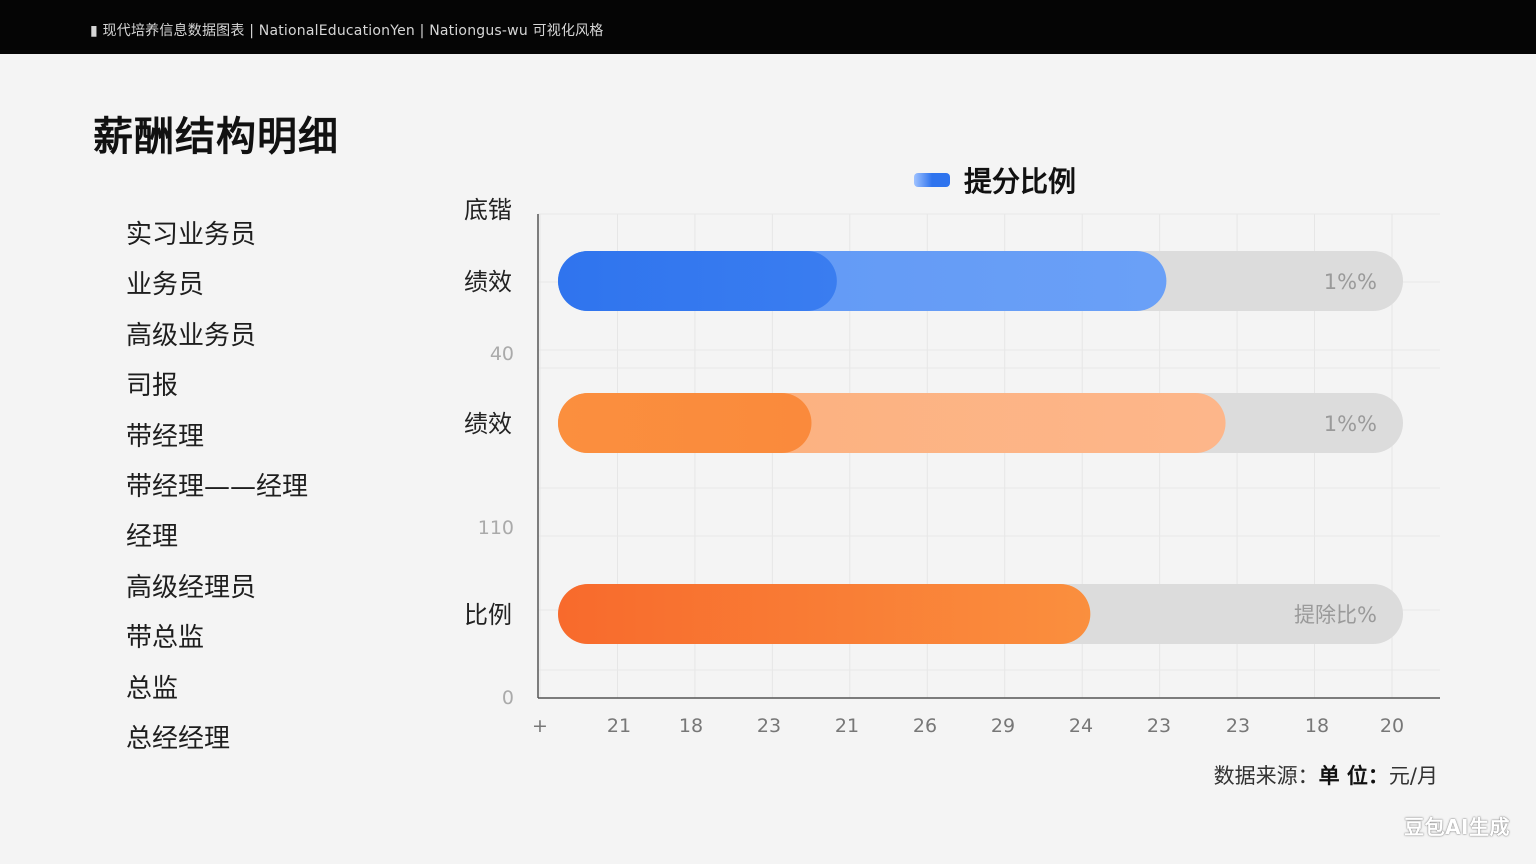 The image size is (1536, 864). I want to click on level-item: 带总监, so click(165, 638).